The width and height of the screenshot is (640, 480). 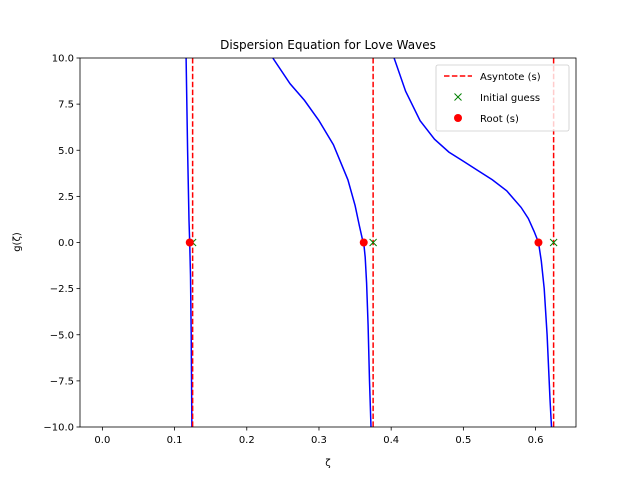 I want to click on x-tick-label: 0.4, so click(x=391, y=440).